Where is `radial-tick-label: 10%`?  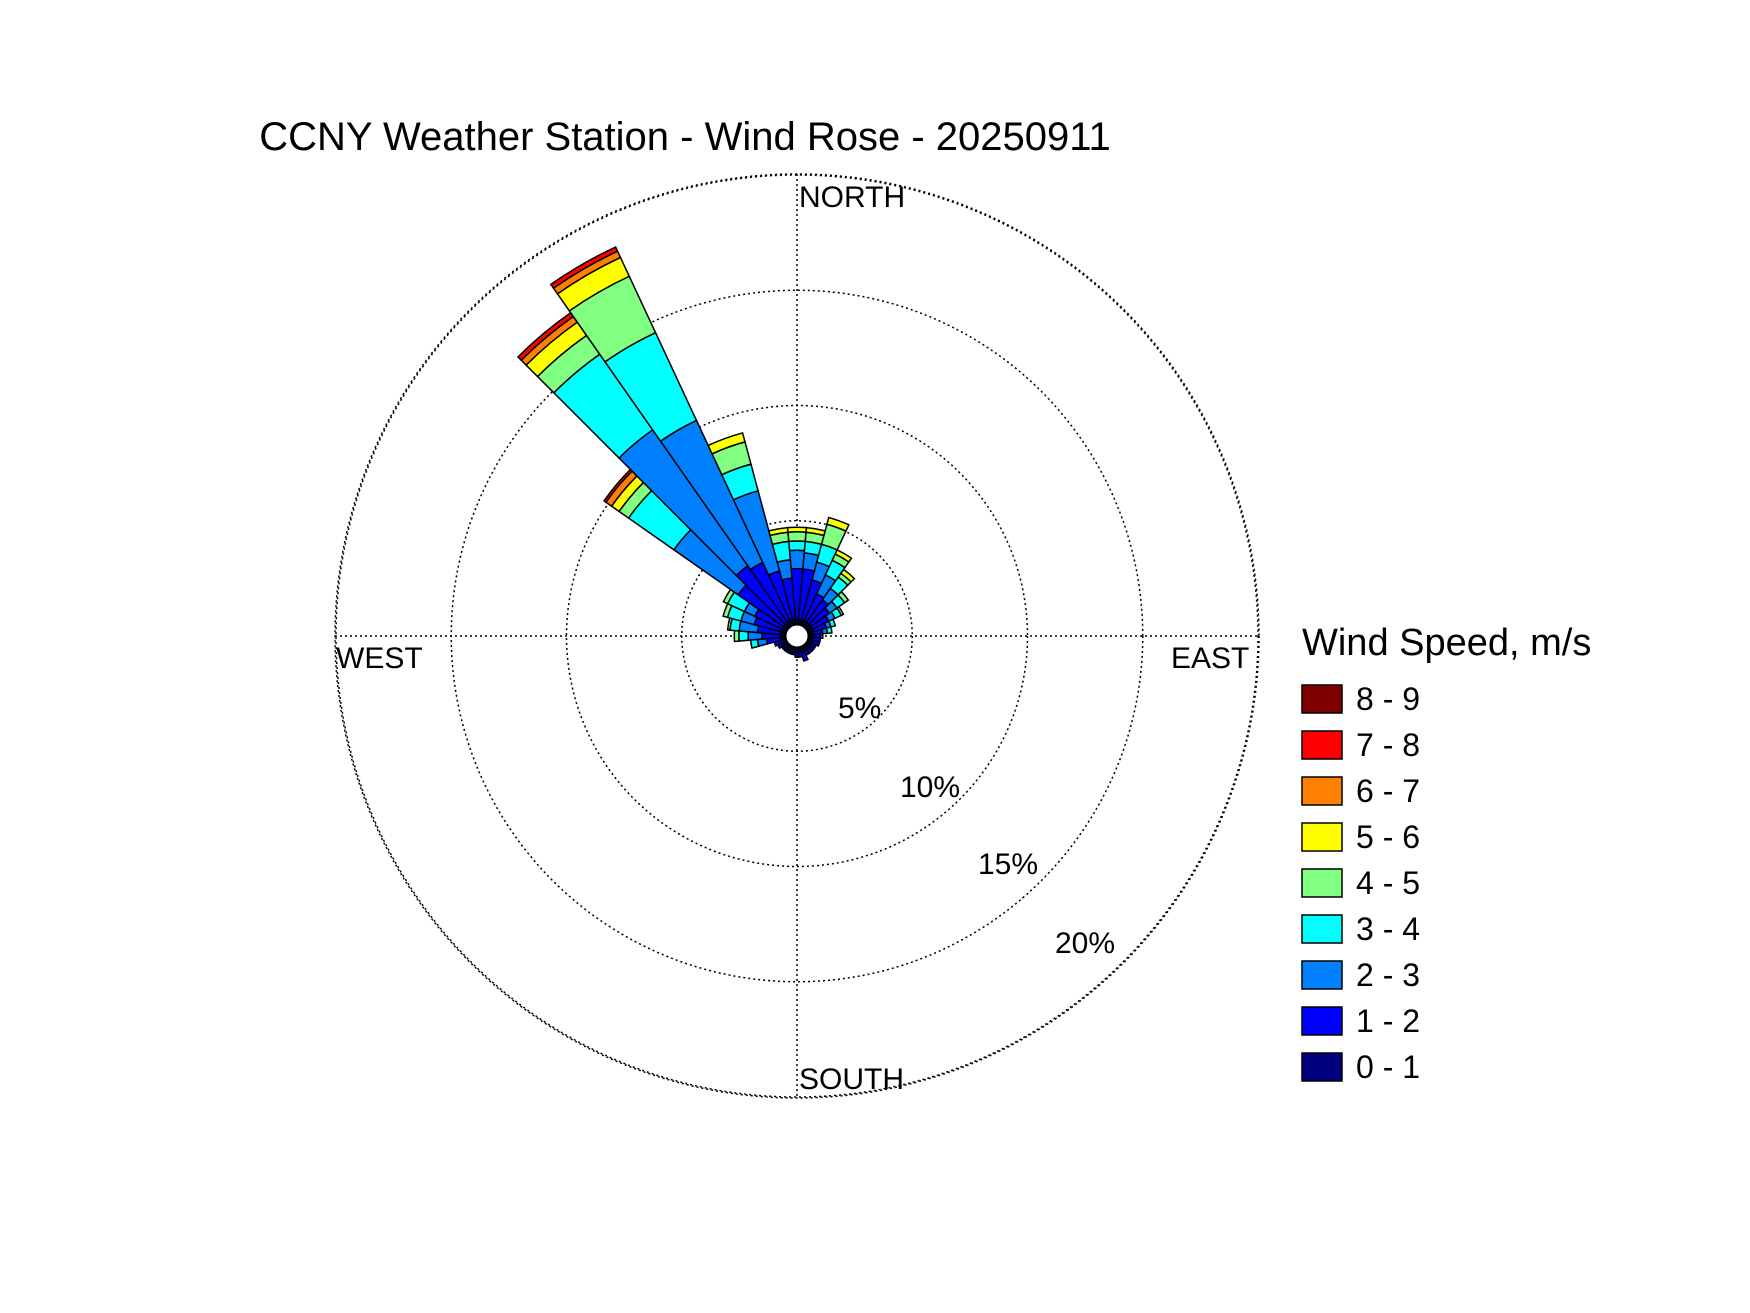
radial-tick-label: 10% is located at coordinates (930, 787).